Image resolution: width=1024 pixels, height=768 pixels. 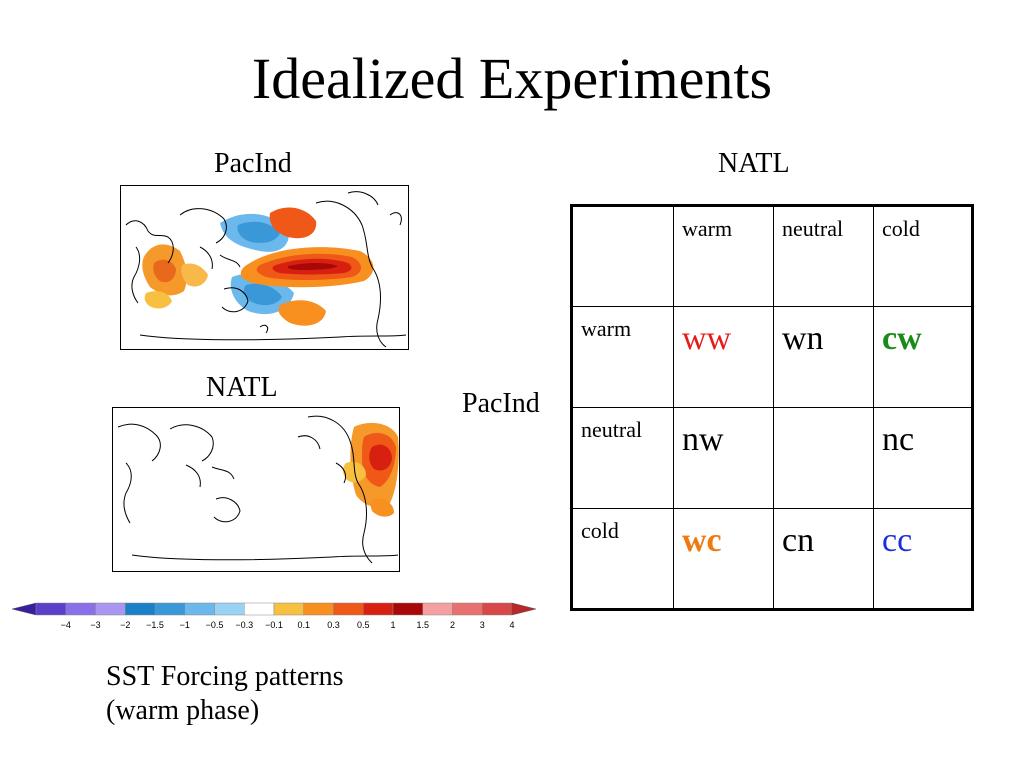 What do you see at coordinates (185, 625) in the screenshot?
I see `colorbar-tick-label: −1` at bounding box center [185, 625].